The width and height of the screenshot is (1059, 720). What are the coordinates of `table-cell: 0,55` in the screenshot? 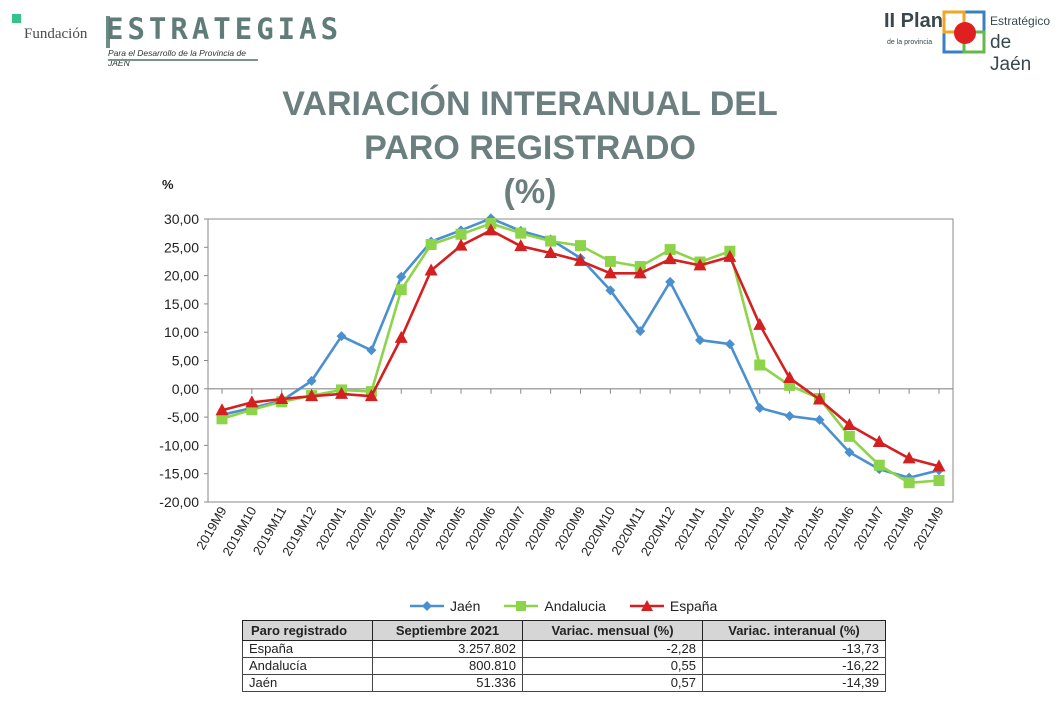 It's located at (612, 666).